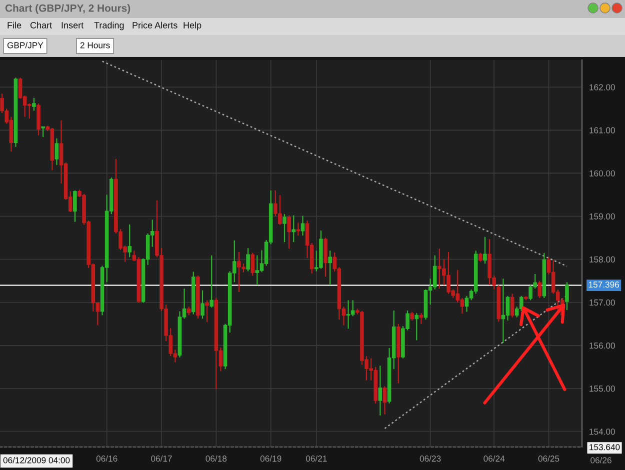 Image resolution: width=625 pixels, height=470 pixels. Describe the element at coordinates (602, 389) in the screenshot. I see `y-tick-label: 155.00` at that location.